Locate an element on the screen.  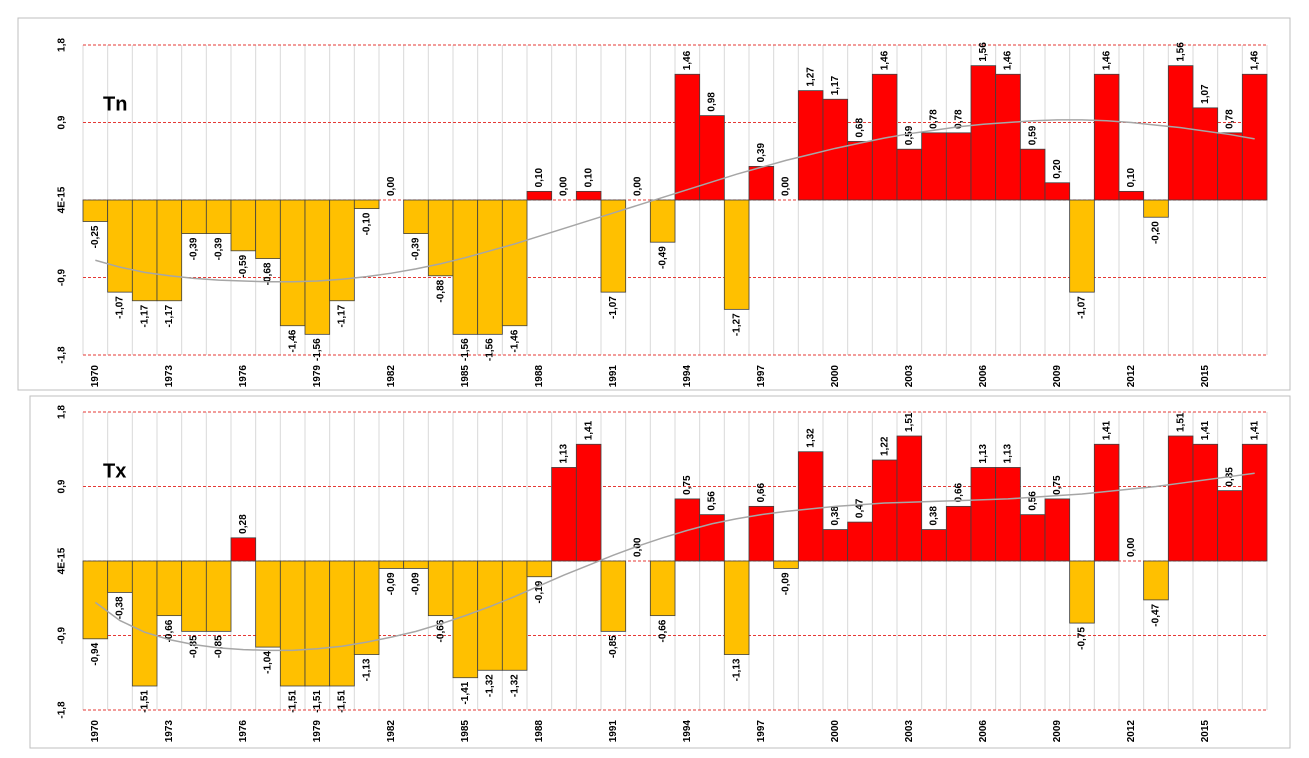
value-label: 0,66 is located at coordinates (761, 492).